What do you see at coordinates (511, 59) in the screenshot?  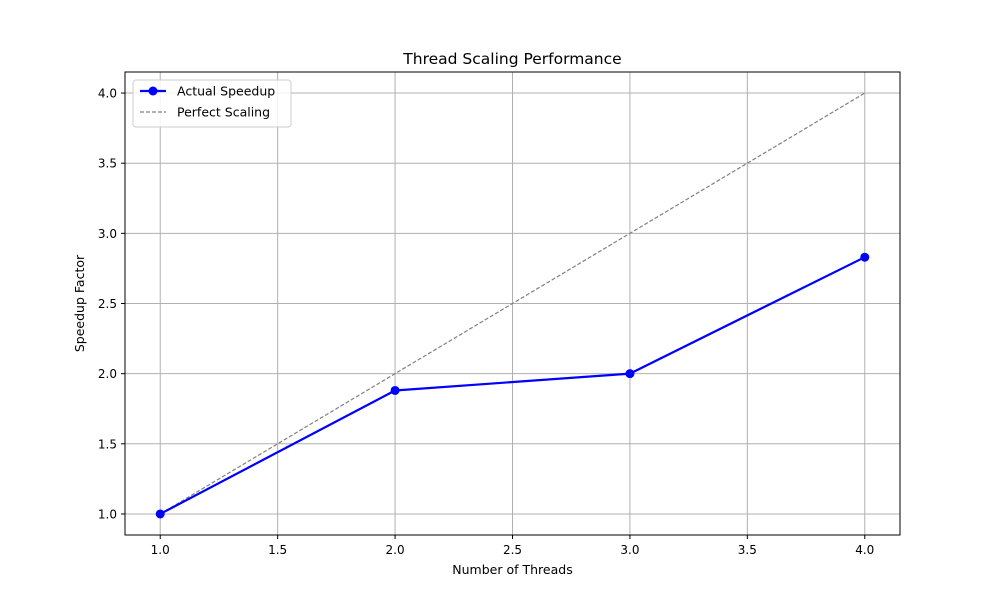 I see `chart-title: Thread Scaling Performance` at bounding box center [511, 59].